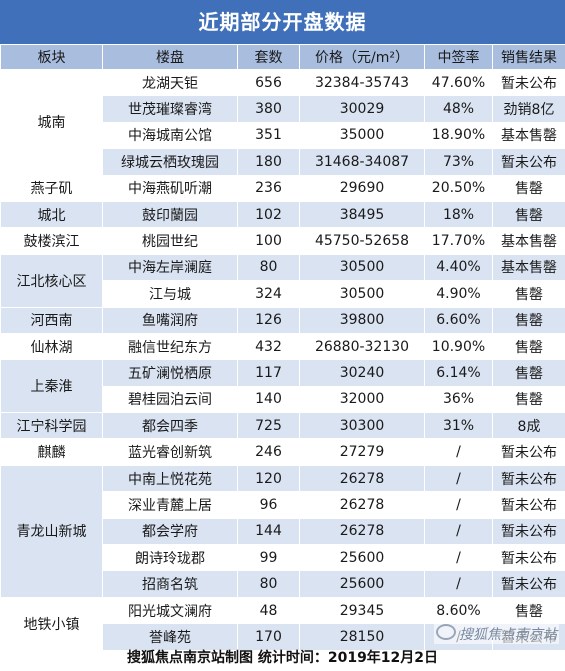 The height and width of the screenshot is (671, 565). Describe the element at coordinates (268, 426) in the screenshot. I see `units-cell: 725` at that location.